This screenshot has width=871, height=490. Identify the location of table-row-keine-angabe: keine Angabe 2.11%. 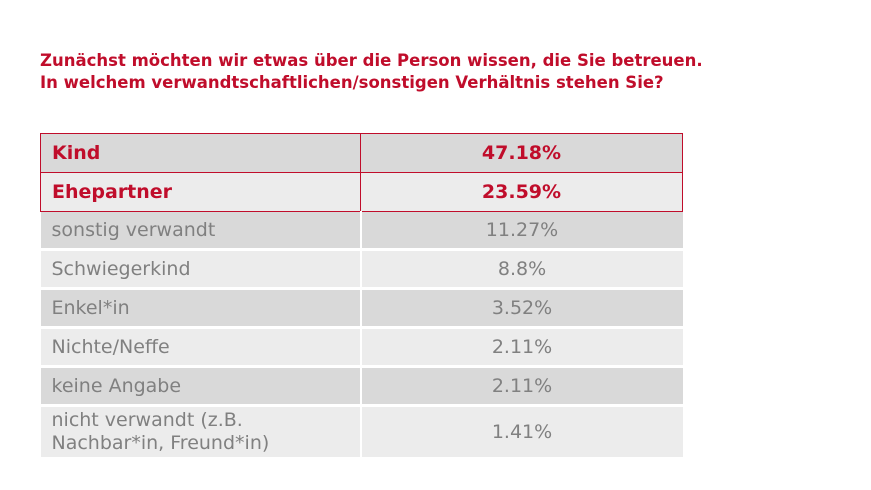
(361, 386).